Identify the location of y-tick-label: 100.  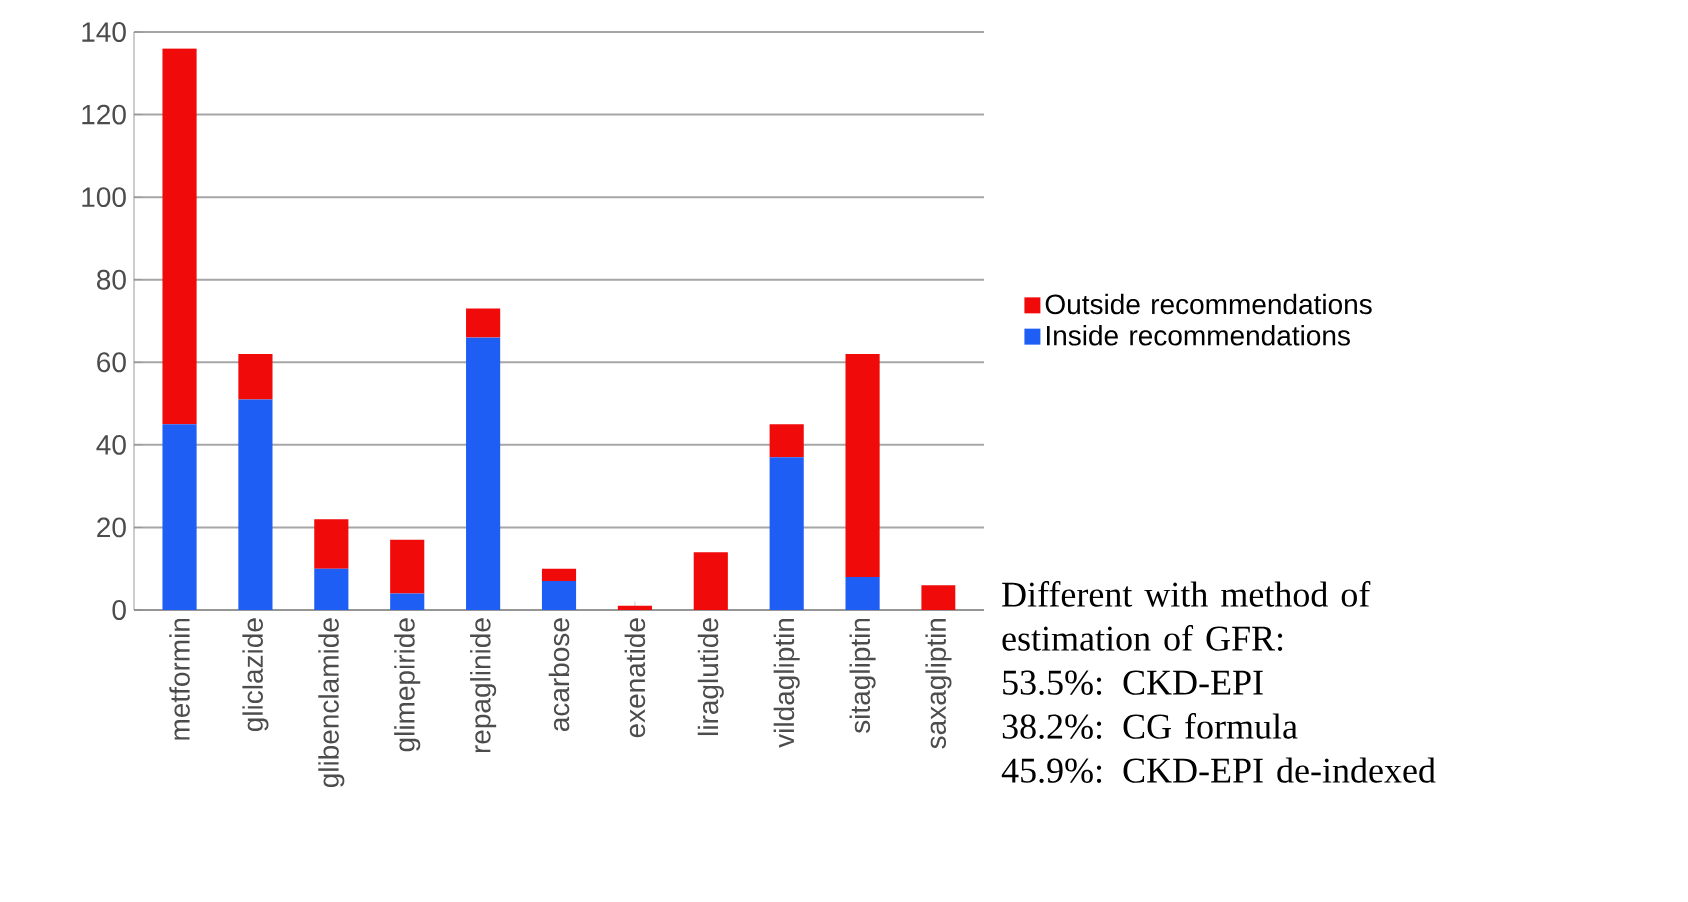
(104, 197).